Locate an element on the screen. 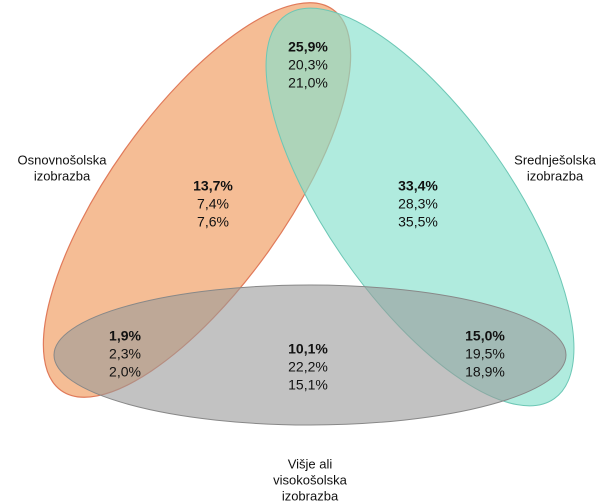 The image size is (608, 502). set-label: visokošolska is located at coordinates (310, 479).